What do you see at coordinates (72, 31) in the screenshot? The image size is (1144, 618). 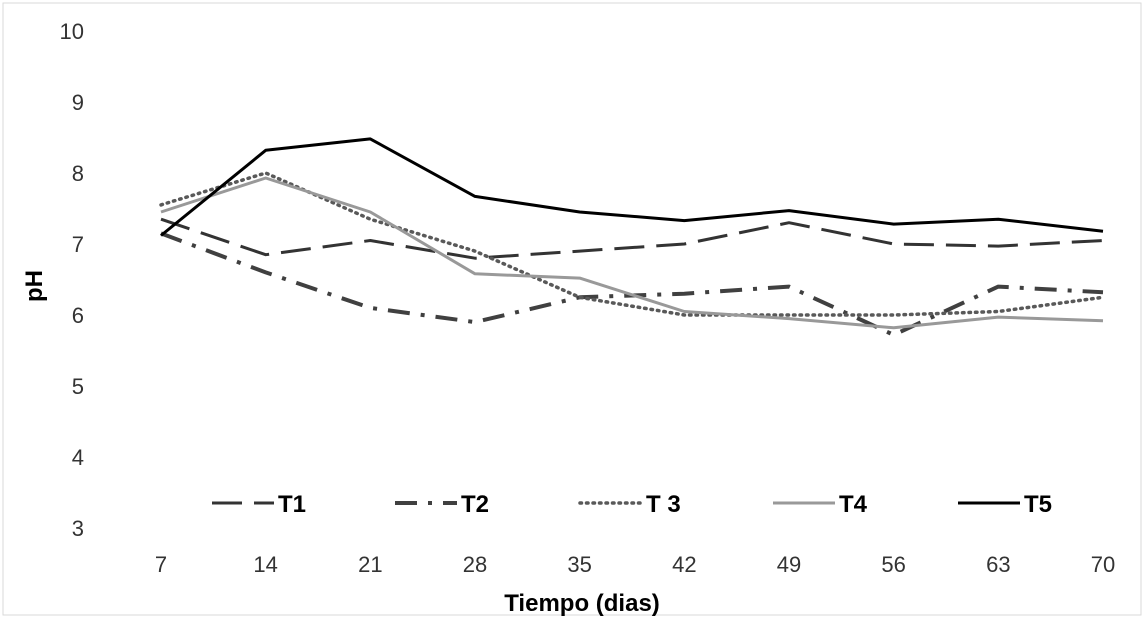 I see `y-tick-label: 10` at bounding box center [72, 31].